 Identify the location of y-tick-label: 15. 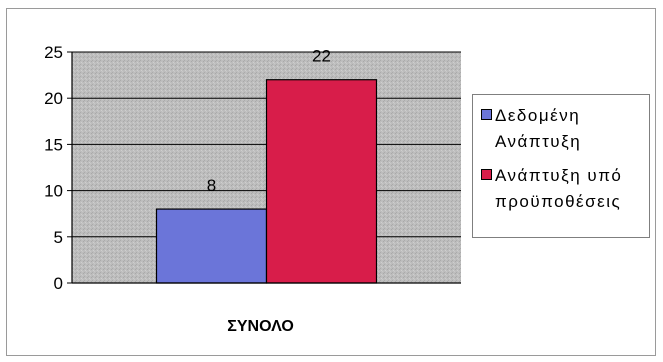
(53, 144).